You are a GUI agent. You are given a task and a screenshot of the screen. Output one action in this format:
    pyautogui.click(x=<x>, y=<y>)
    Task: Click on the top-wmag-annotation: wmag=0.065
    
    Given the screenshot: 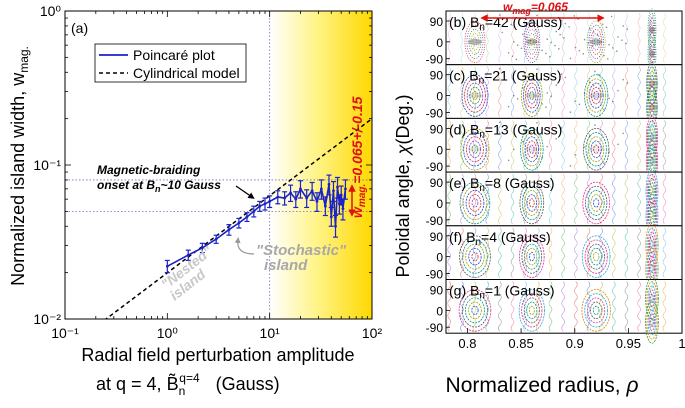 What is the action you would take?
    pyautogui.click(x=535, y=8)
    